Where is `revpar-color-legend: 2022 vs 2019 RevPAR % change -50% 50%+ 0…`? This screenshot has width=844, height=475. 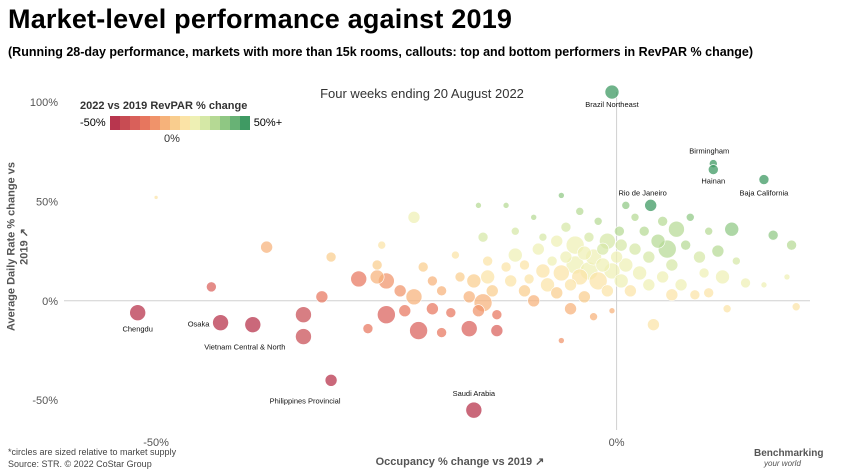 revpar-color-legend: 2022 vs 2019 RevPAR % change -50% 50%+ 0… is located at coordinates (181, 122).